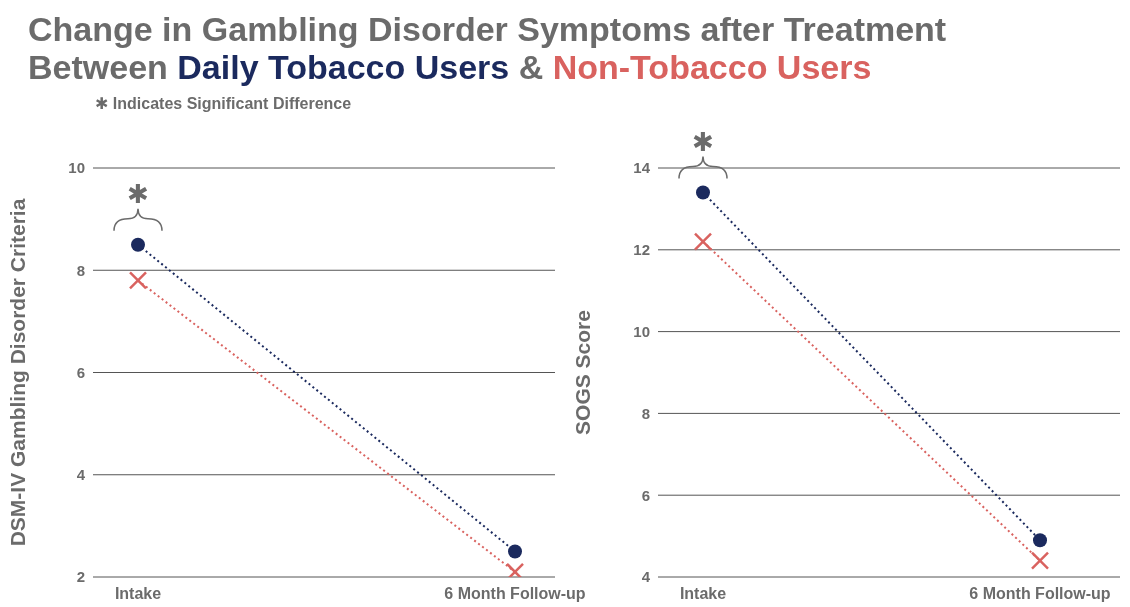 This screenshot has height=607, width=1130. I want to click on y-axis-title: SOGS Score, so click(583, 372).